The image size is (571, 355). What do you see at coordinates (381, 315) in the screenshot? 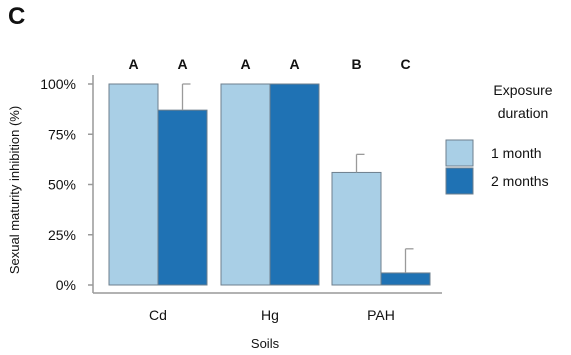
I see `x-tick-label: PAH` at bounding box center [381, 315].